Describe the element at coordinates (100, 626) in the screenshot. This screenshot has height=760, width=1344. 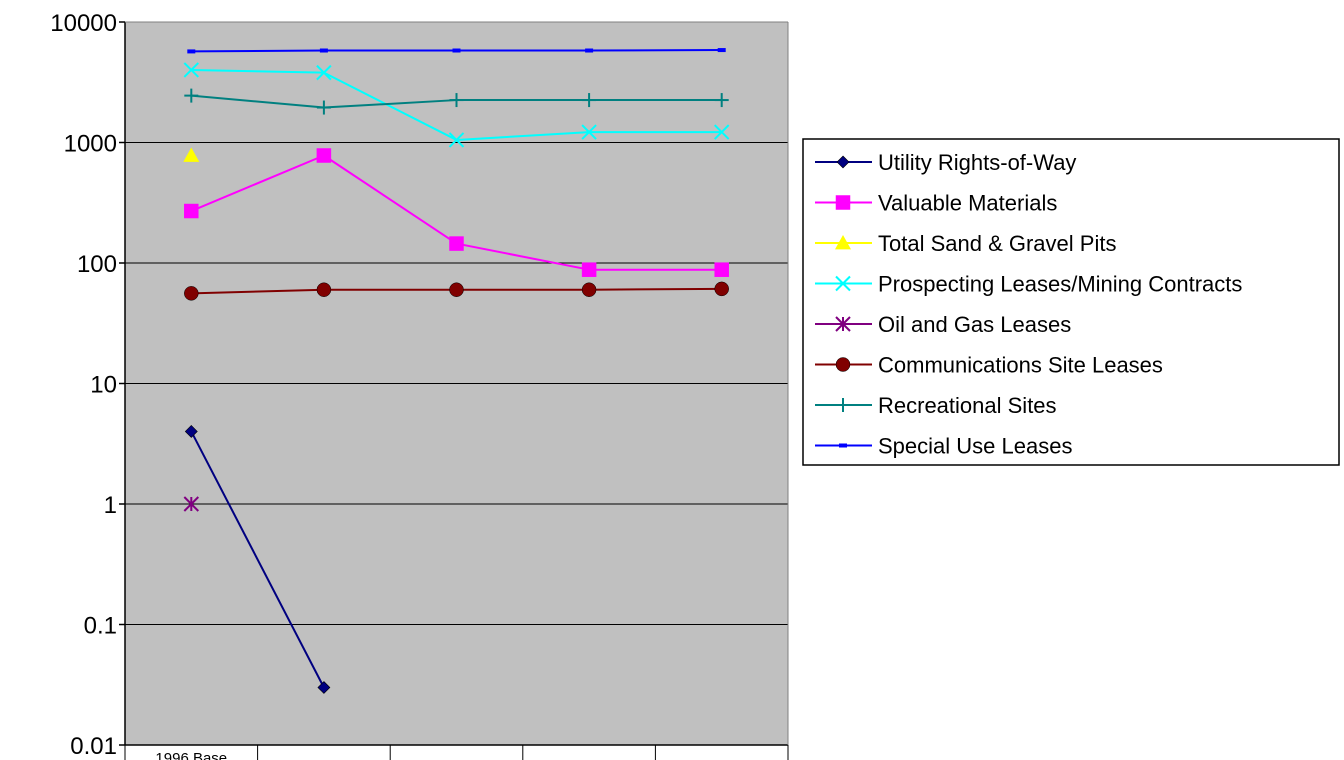
I see `y-tick-label: 0.1` at that location.